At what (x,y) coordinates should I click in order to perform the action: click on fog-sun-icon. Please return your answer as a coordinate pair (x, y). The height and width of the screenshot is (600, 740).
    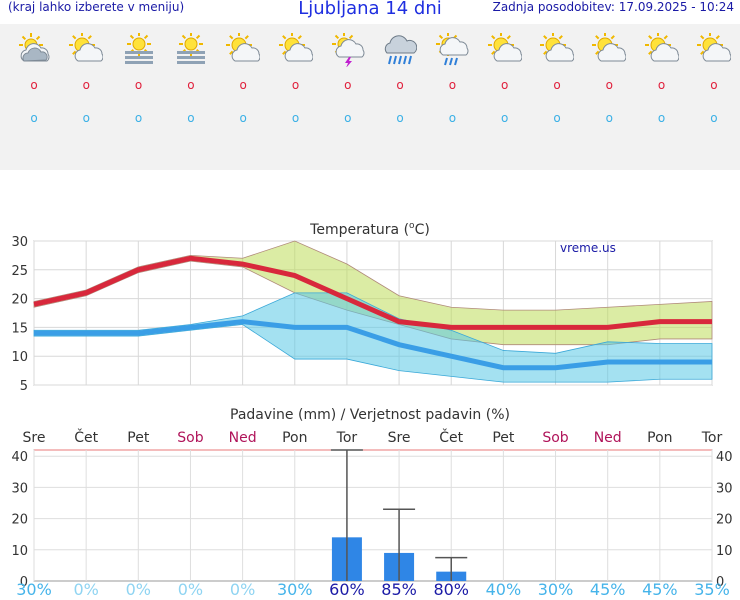
    Looking at the image, I should click on (191, 49).